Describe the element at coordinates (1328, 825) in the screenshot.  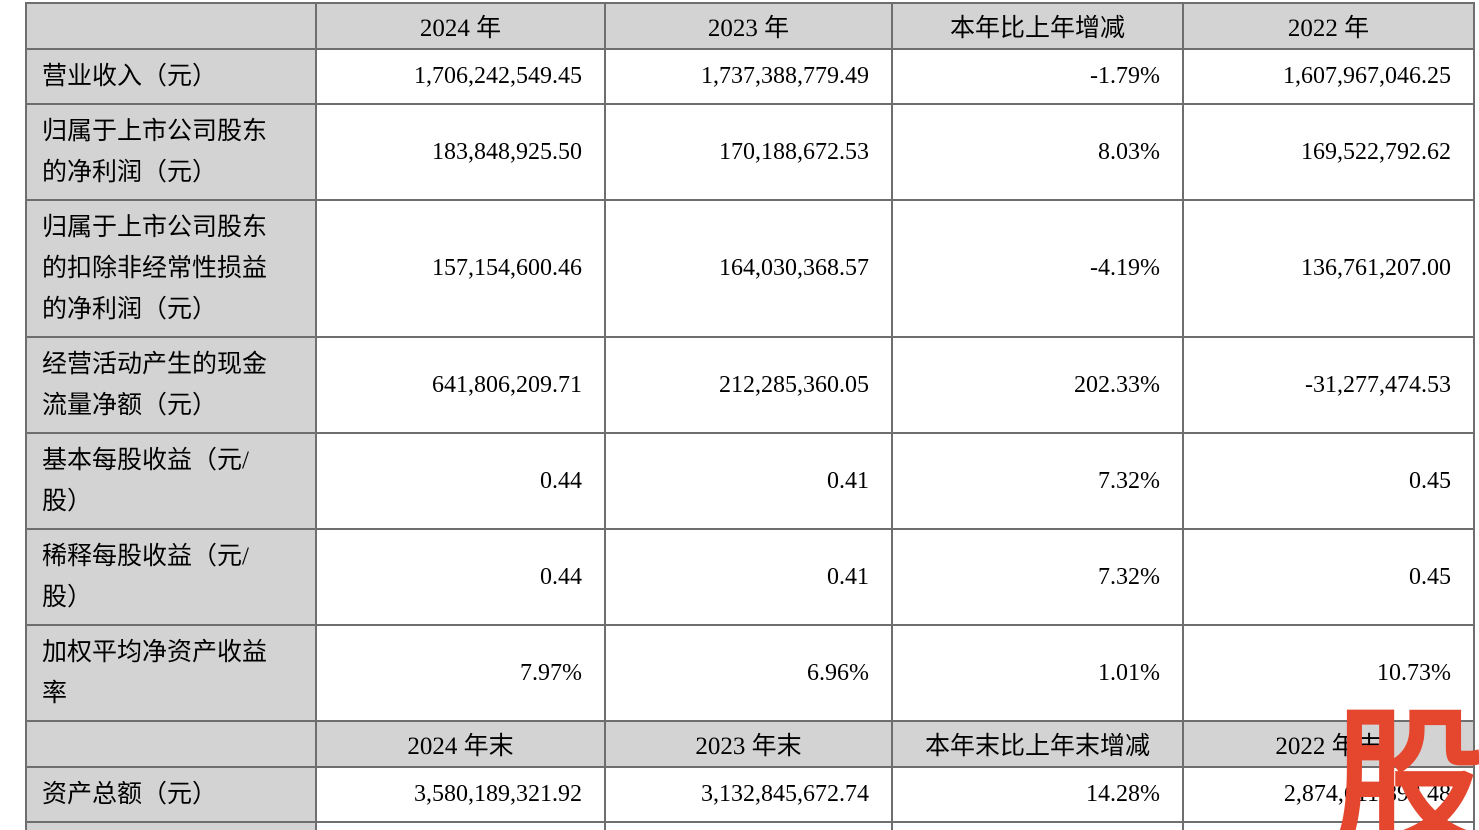
I see `cell-2022: 2,370,467,935.42` at that location.